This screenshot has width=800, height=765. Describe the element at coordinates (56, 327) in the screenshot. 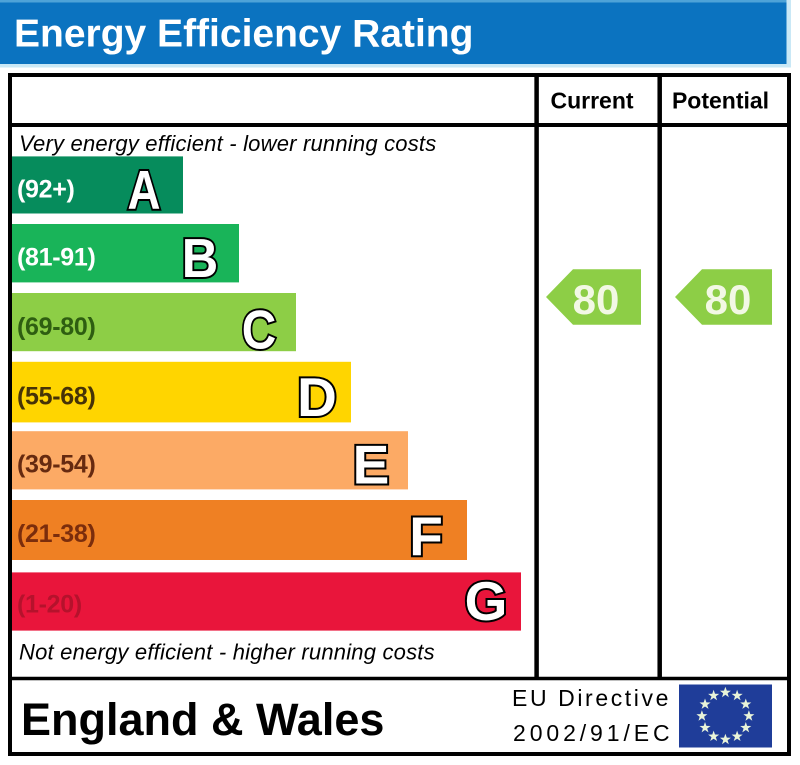

I see `svg-text: (69-80)` at that location.